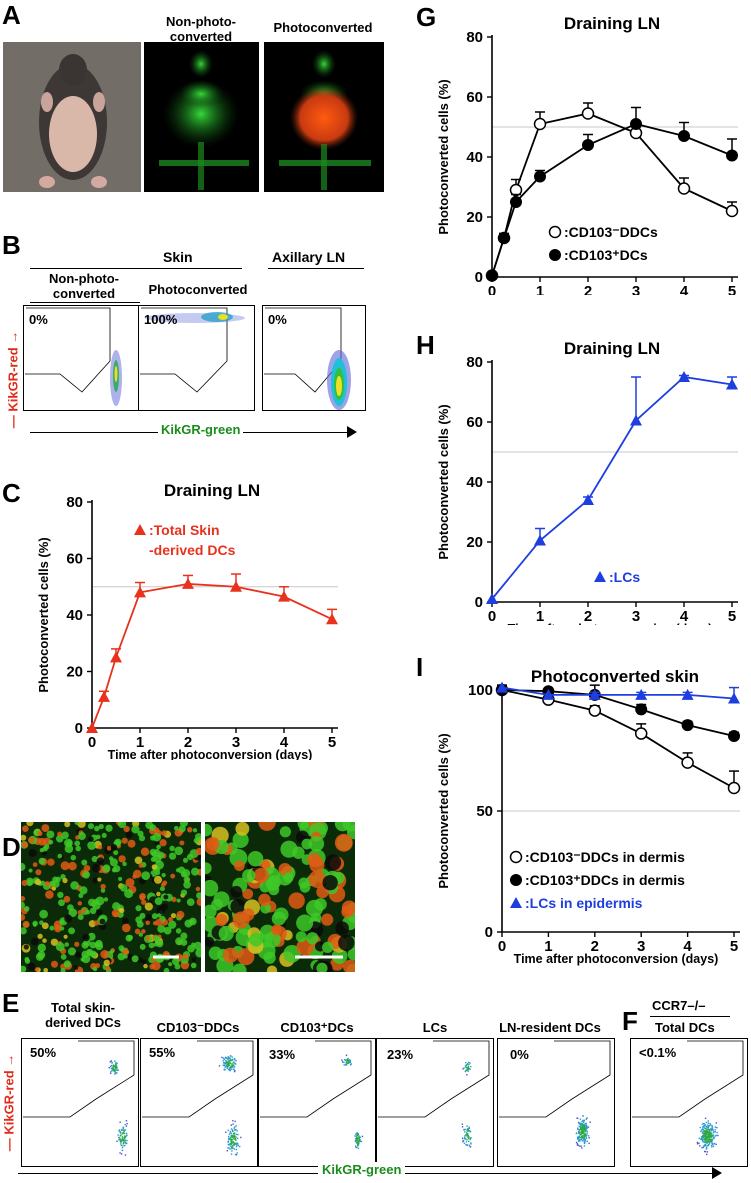  What do you see at coordinates (43, 1052) in the screenshot?
I see `pct-e1: 50%` at bounding box center [43, 1052].